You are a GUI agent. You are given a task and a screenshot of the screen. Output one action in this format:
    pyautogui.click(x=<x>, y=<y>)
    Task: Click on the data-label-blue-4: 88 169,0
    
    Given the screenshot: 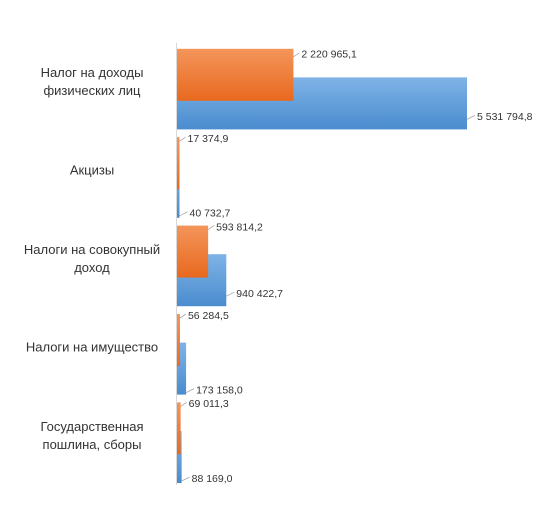 What is the action you would take?
    pyautogui.click(x=212, y=479)
    